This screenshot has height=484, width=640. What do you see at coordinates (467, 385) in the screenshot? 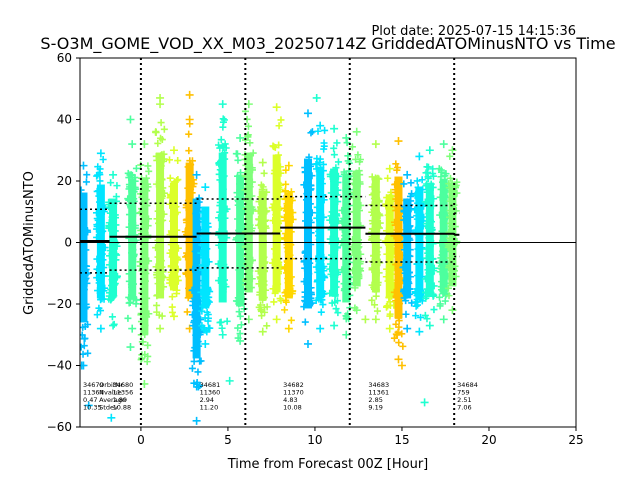
I see `orbit-stat-label: 34684` at bounding box center [467, 385].